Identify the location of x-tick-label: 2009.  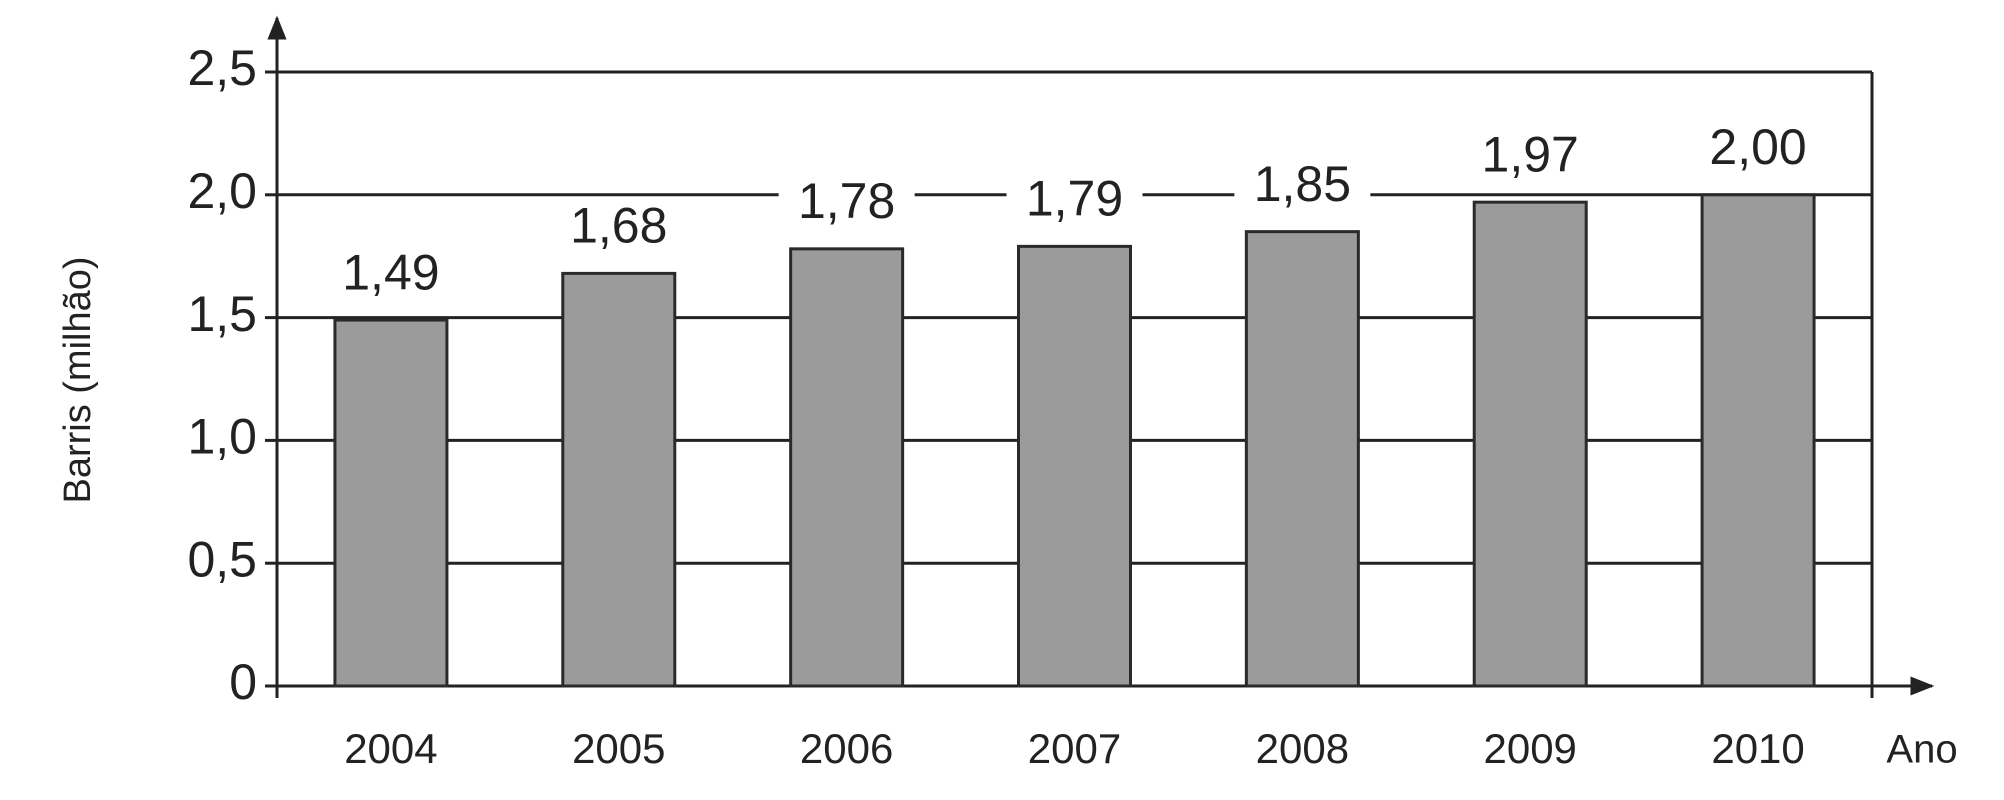
(1529, 748).